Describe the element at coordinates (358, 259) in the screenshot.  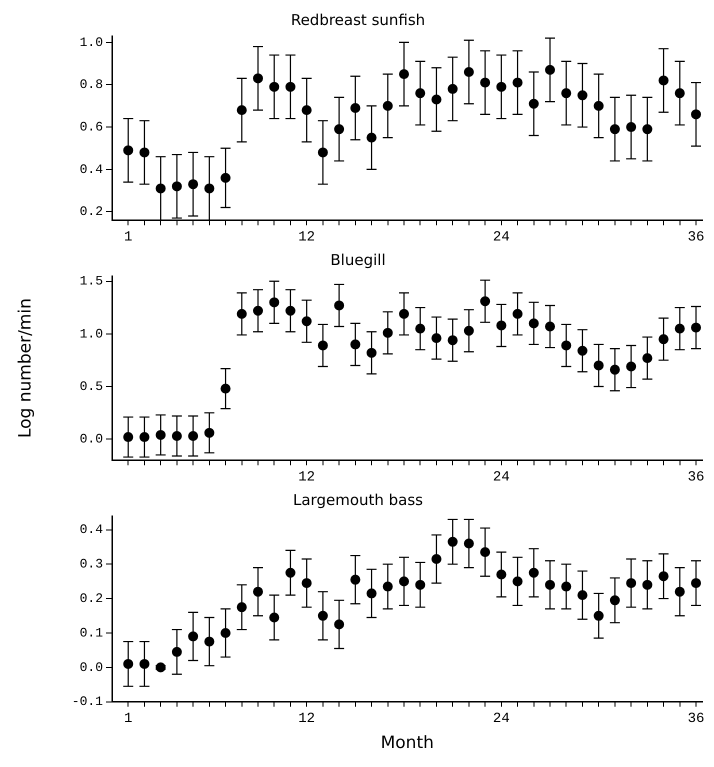
I see `chart-title: Bluegill` at that location.